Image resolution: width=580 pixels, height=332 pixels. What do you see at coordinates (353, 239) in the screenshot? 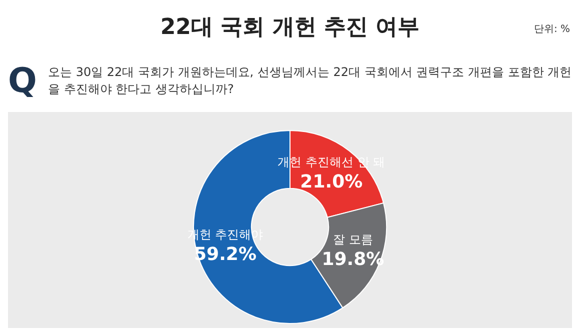
I see `slice-label: 잘 모름` at bounding box center [353, 239].